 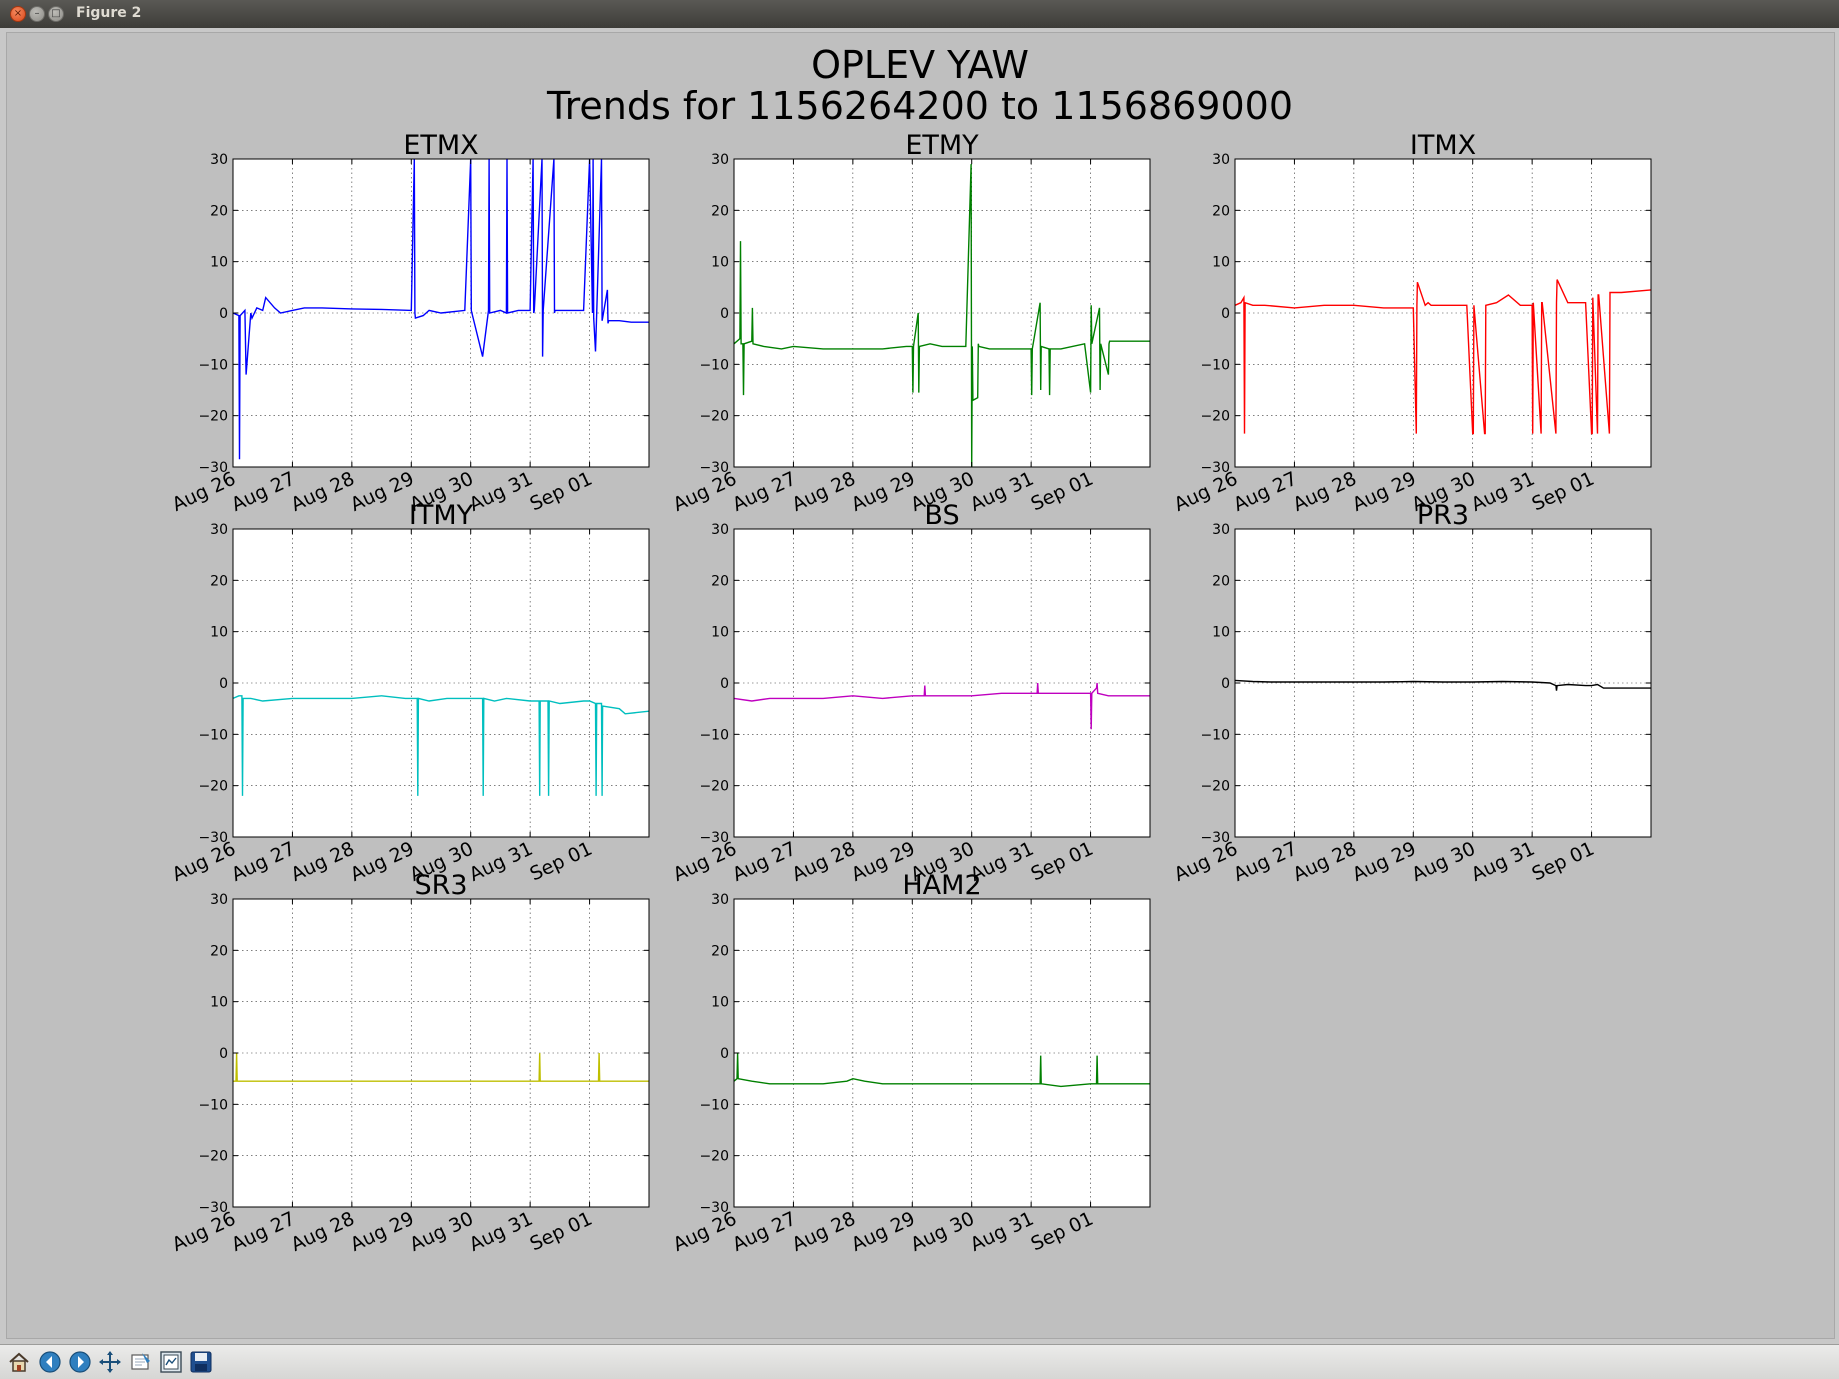 What do you see at coordinates (56, 14) in the screenshot?
I see `maximize-window-button: □` at bounding box center [56, 14].